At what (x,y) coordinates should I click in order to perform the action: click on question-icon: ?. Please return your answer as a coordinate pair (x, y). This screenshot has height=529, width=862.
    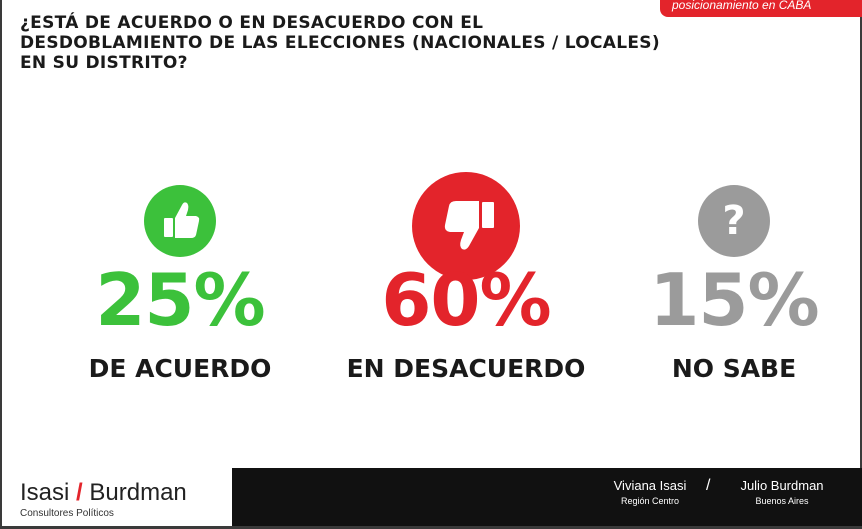
    Looking at the image, I should click on (734, 223).